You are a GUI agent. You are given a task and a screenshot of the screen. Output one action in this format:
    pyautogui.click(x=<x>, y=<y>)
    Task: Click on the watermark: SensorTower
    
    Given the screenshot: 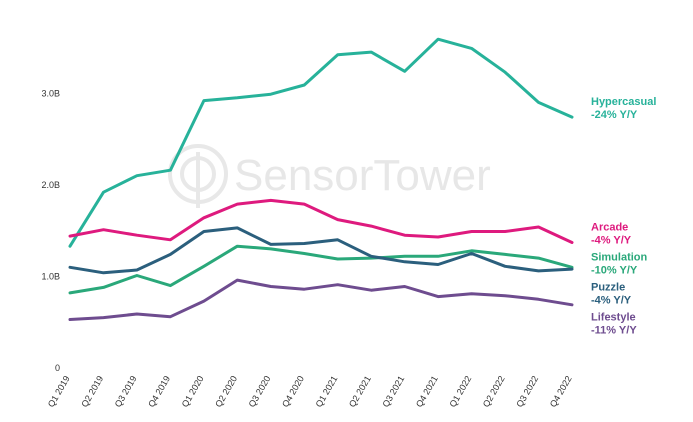 What is the action you would take?
    pyautogui.click(x=329, y=176)
    